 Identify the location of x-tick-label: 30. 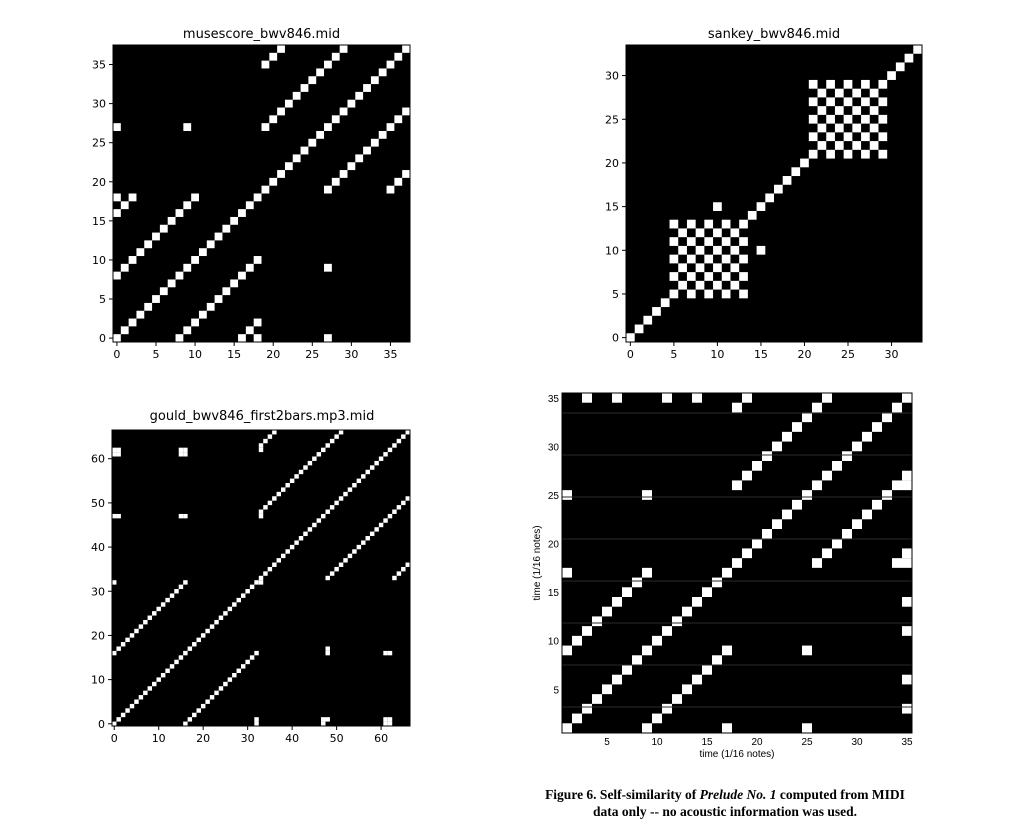
(351, 354).